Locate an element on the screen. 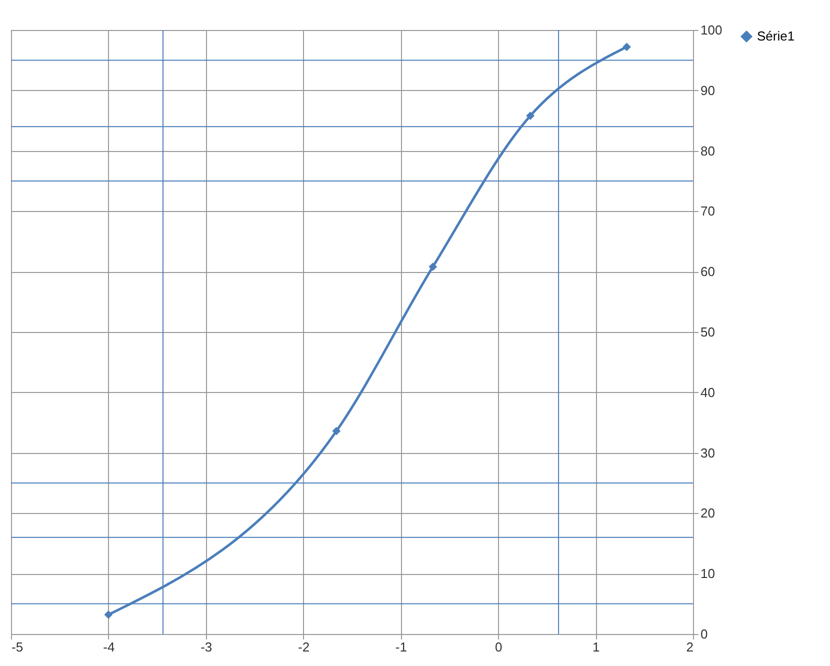 This screenshot has width=830, height=666. y-tick-label: 70 is located at coordinates (707, 211).